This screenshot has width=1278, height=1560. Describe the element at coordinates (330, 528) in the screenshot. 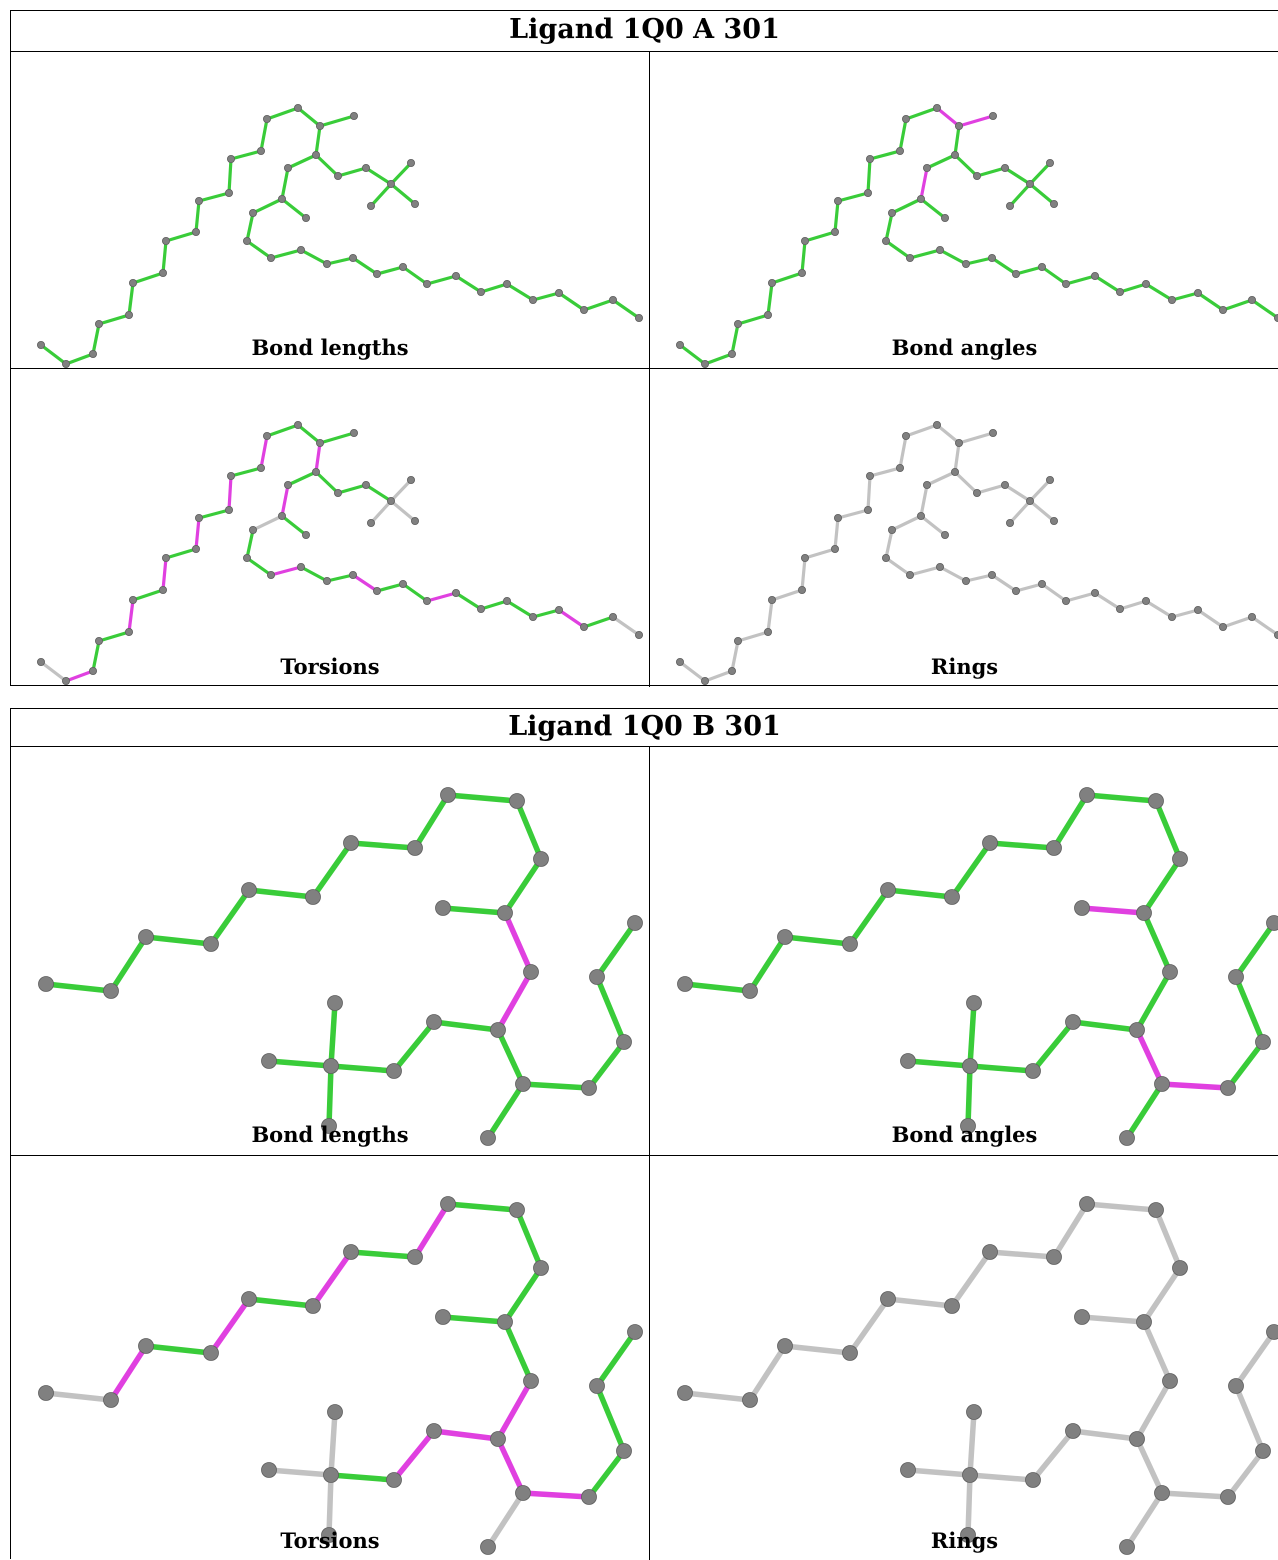

I see `cell-torsions: Torsions` at that location.